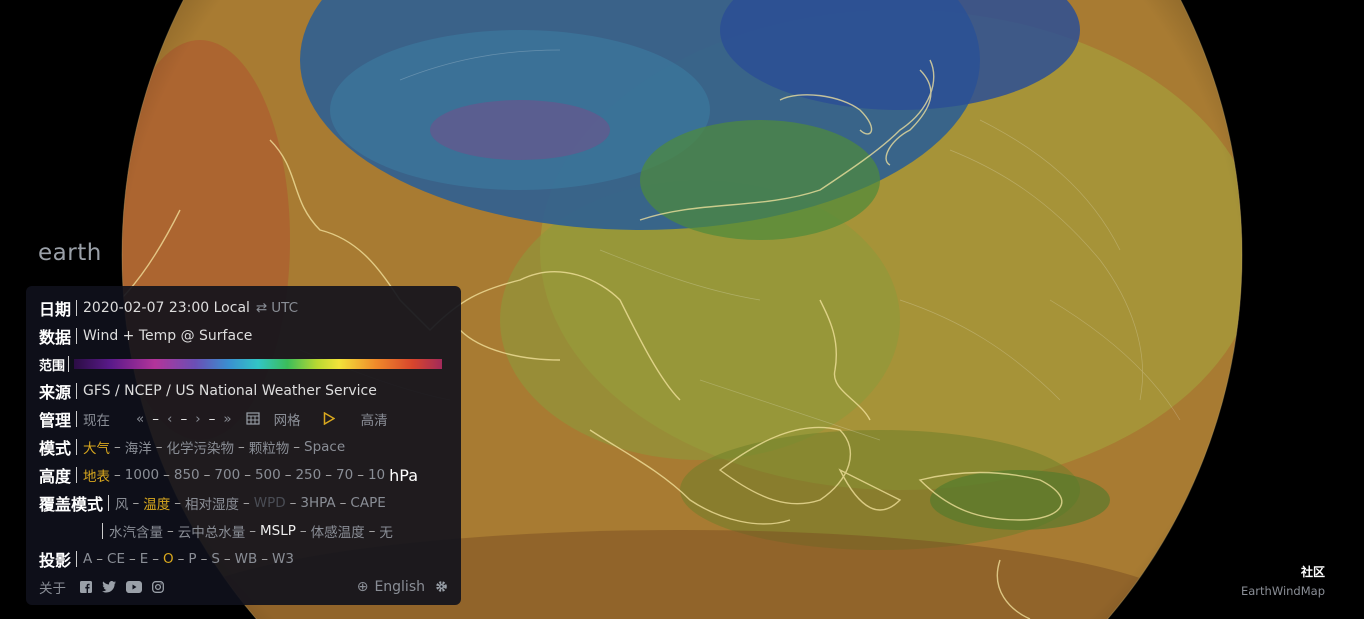 This screenshot has width=1364, height=619. Describe the element at coordinates (86, 587) in the screenshot. I see `facebook-icon` at that location.